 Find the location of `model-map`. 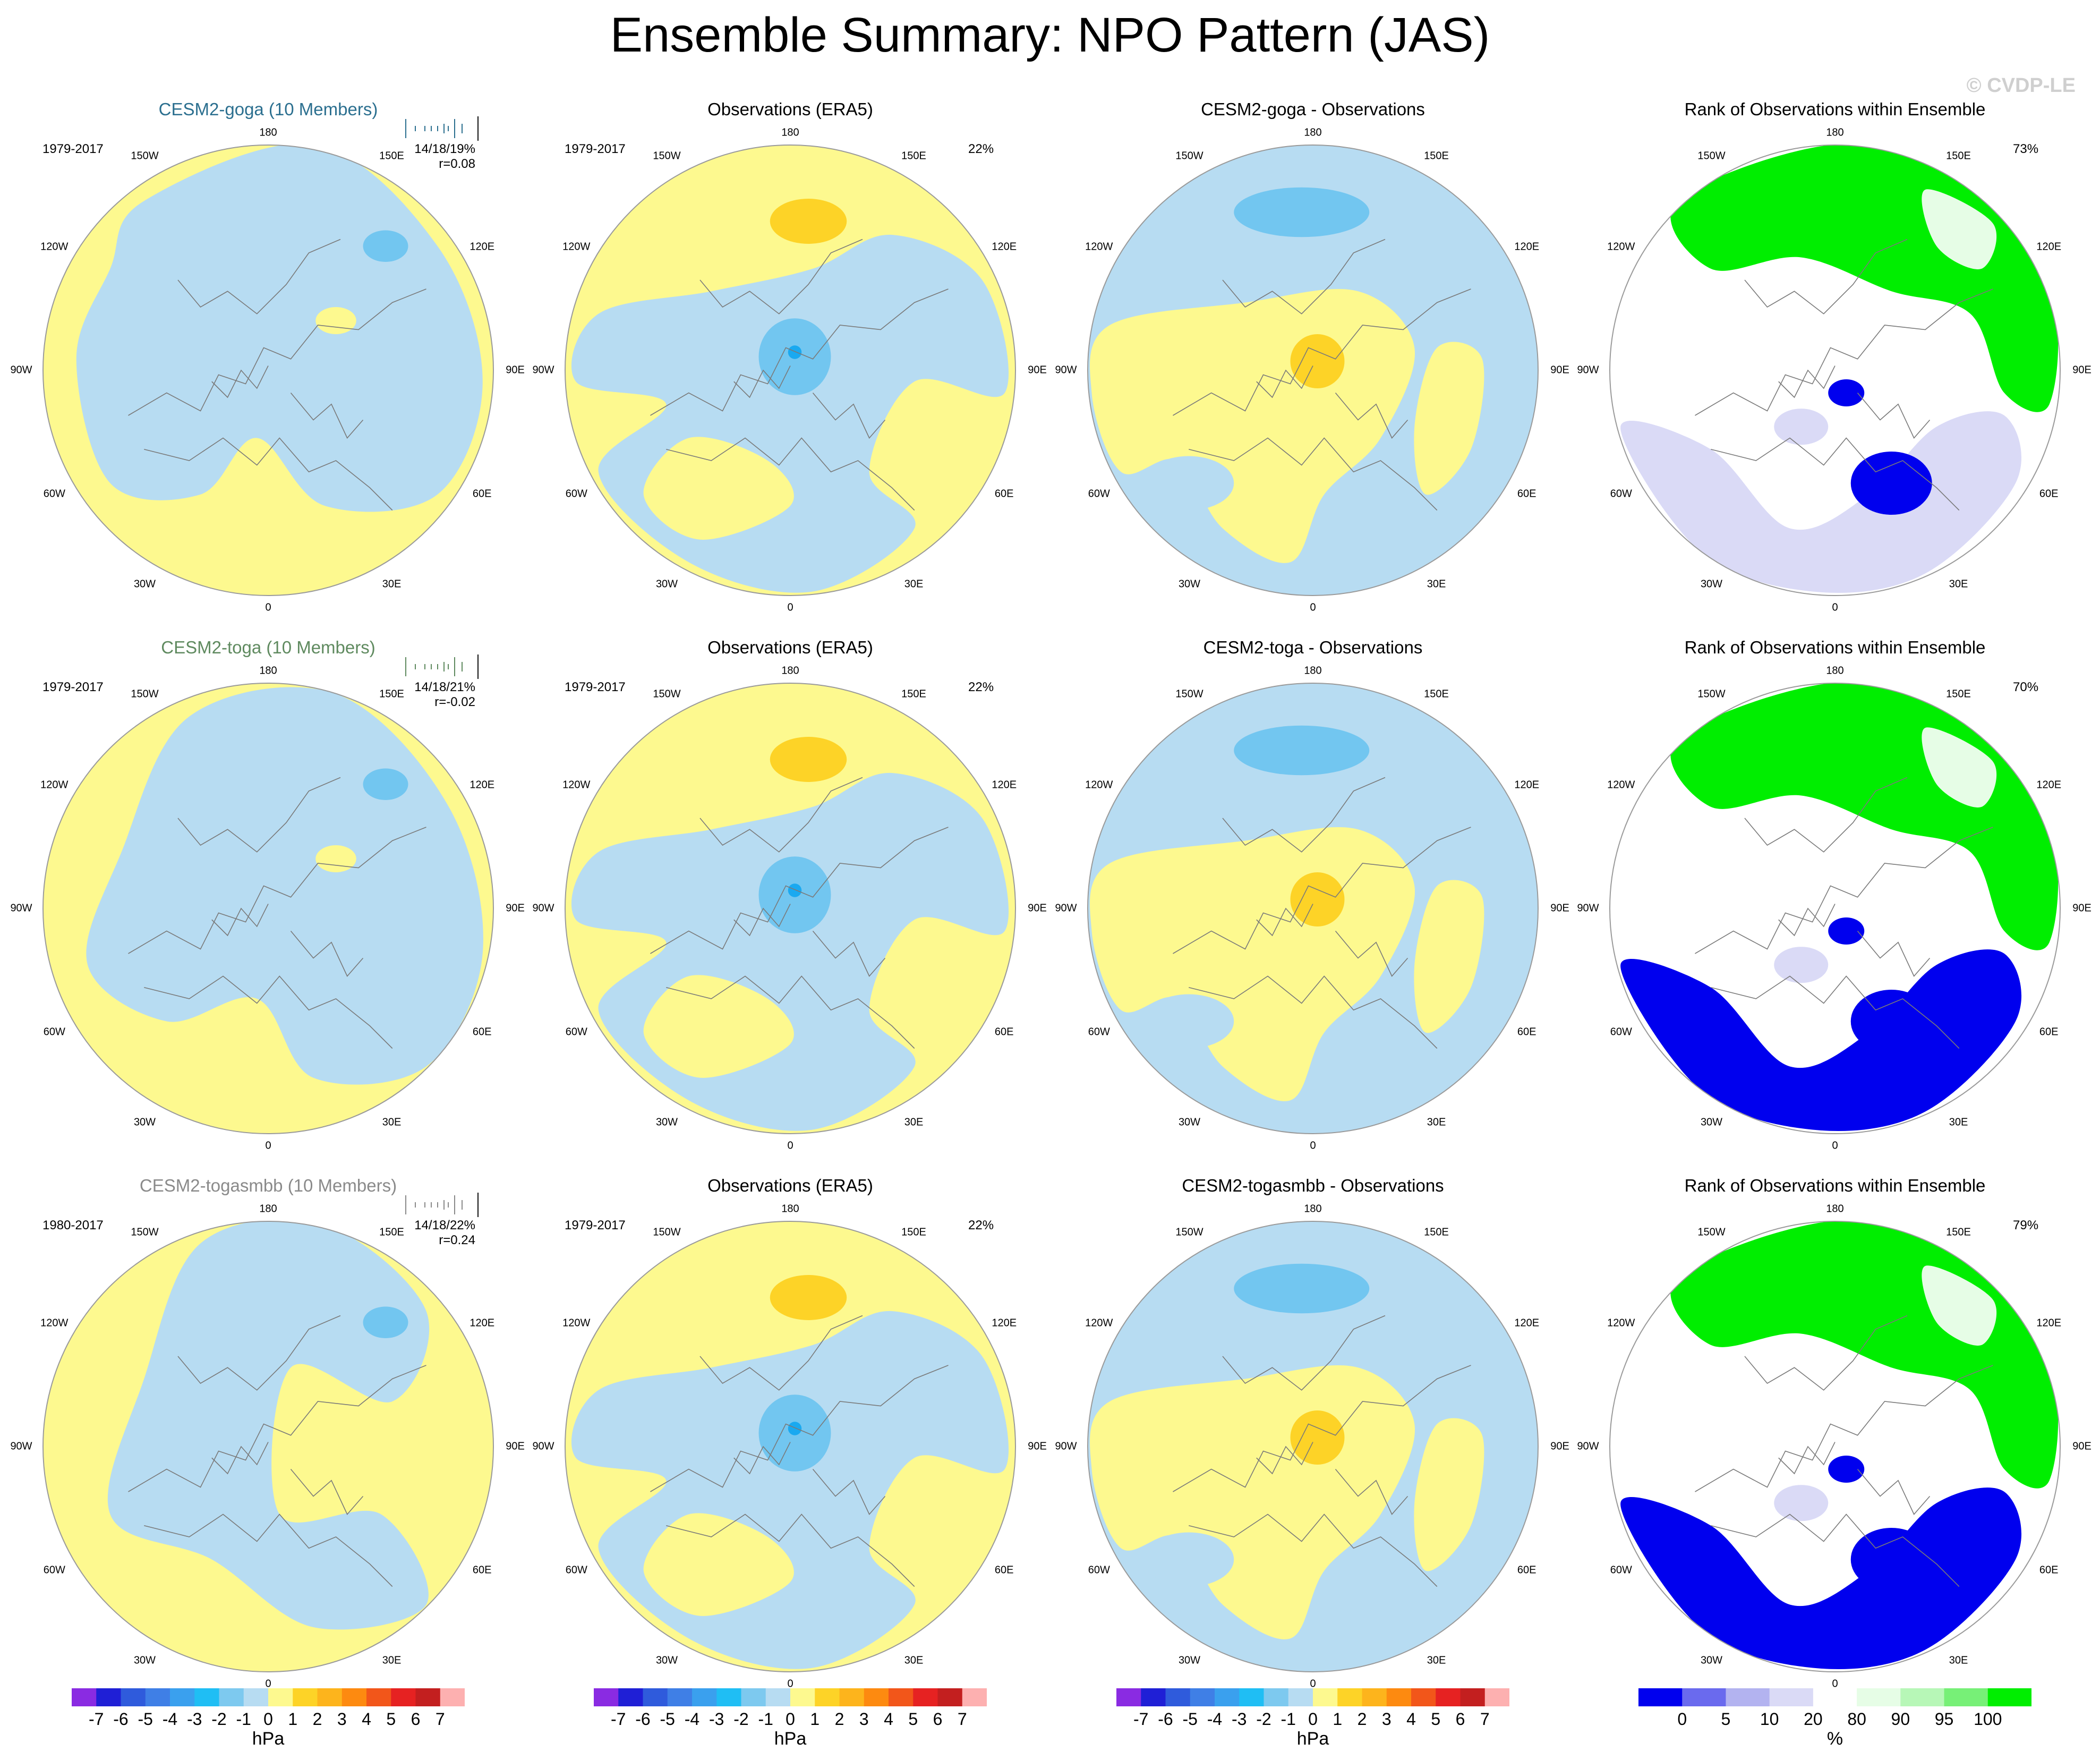

model-map is located at coordinates (268, 370).